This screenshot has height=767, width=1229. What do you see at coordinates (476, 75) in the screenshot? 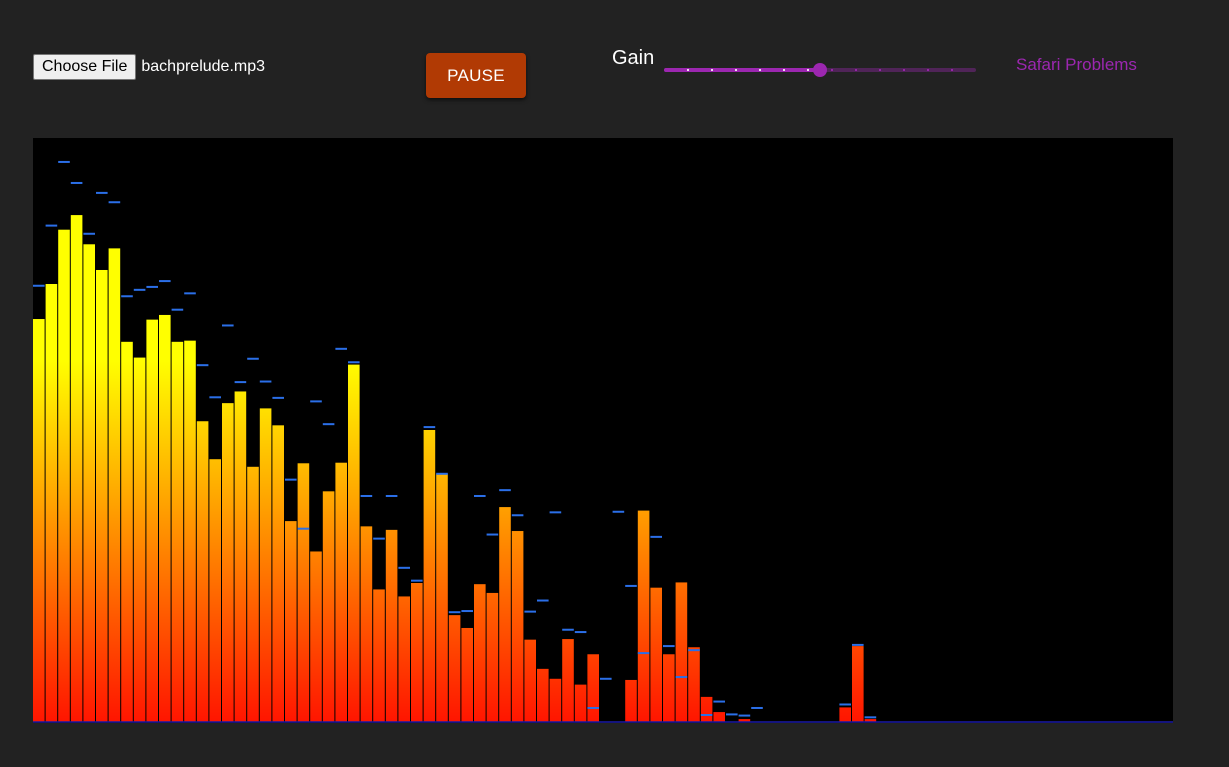
I see `pause-button: PAUSE` at bounding box center [476, 75].